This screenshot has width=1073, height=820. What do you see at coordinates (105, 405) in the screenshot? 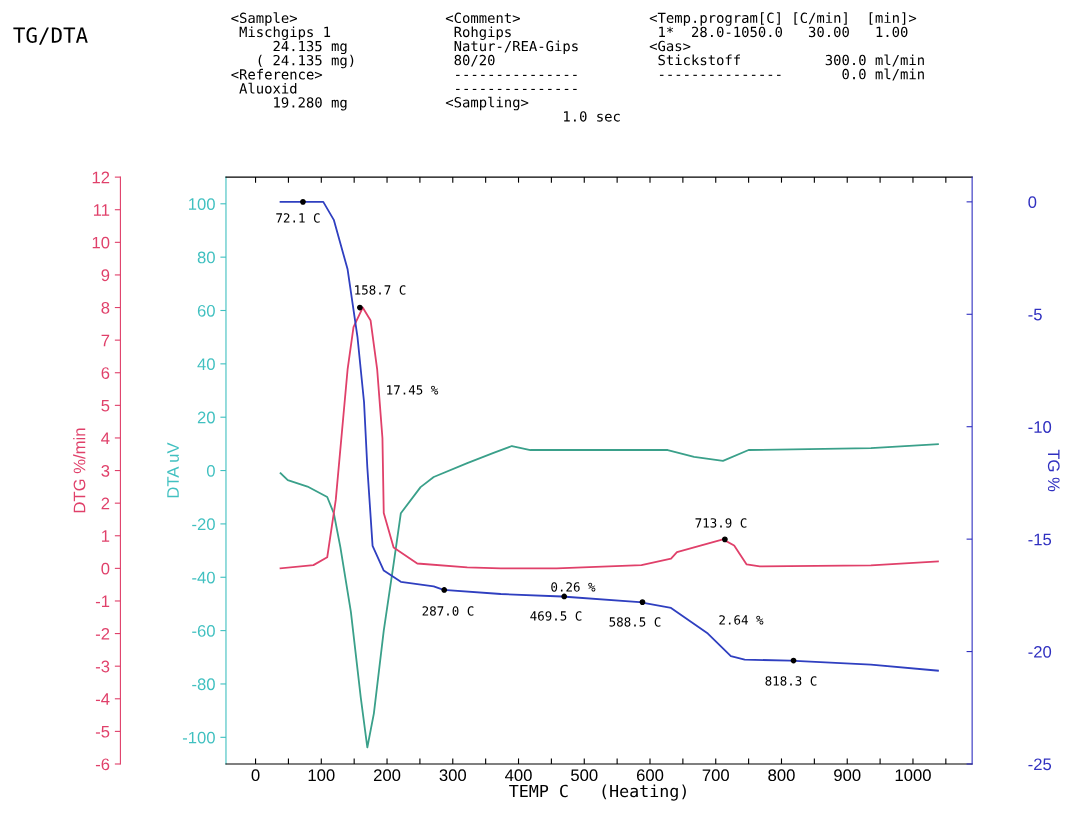
I see `y-tick-label: 5` at bounding box center [105, 405].